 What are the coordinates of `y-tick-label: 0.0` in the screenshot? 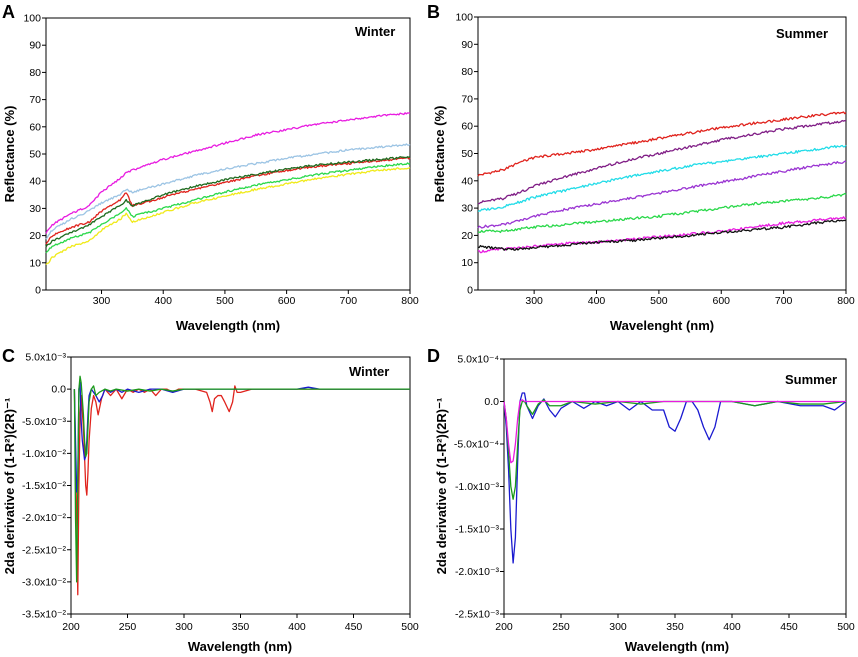 It's located at (491, 402).